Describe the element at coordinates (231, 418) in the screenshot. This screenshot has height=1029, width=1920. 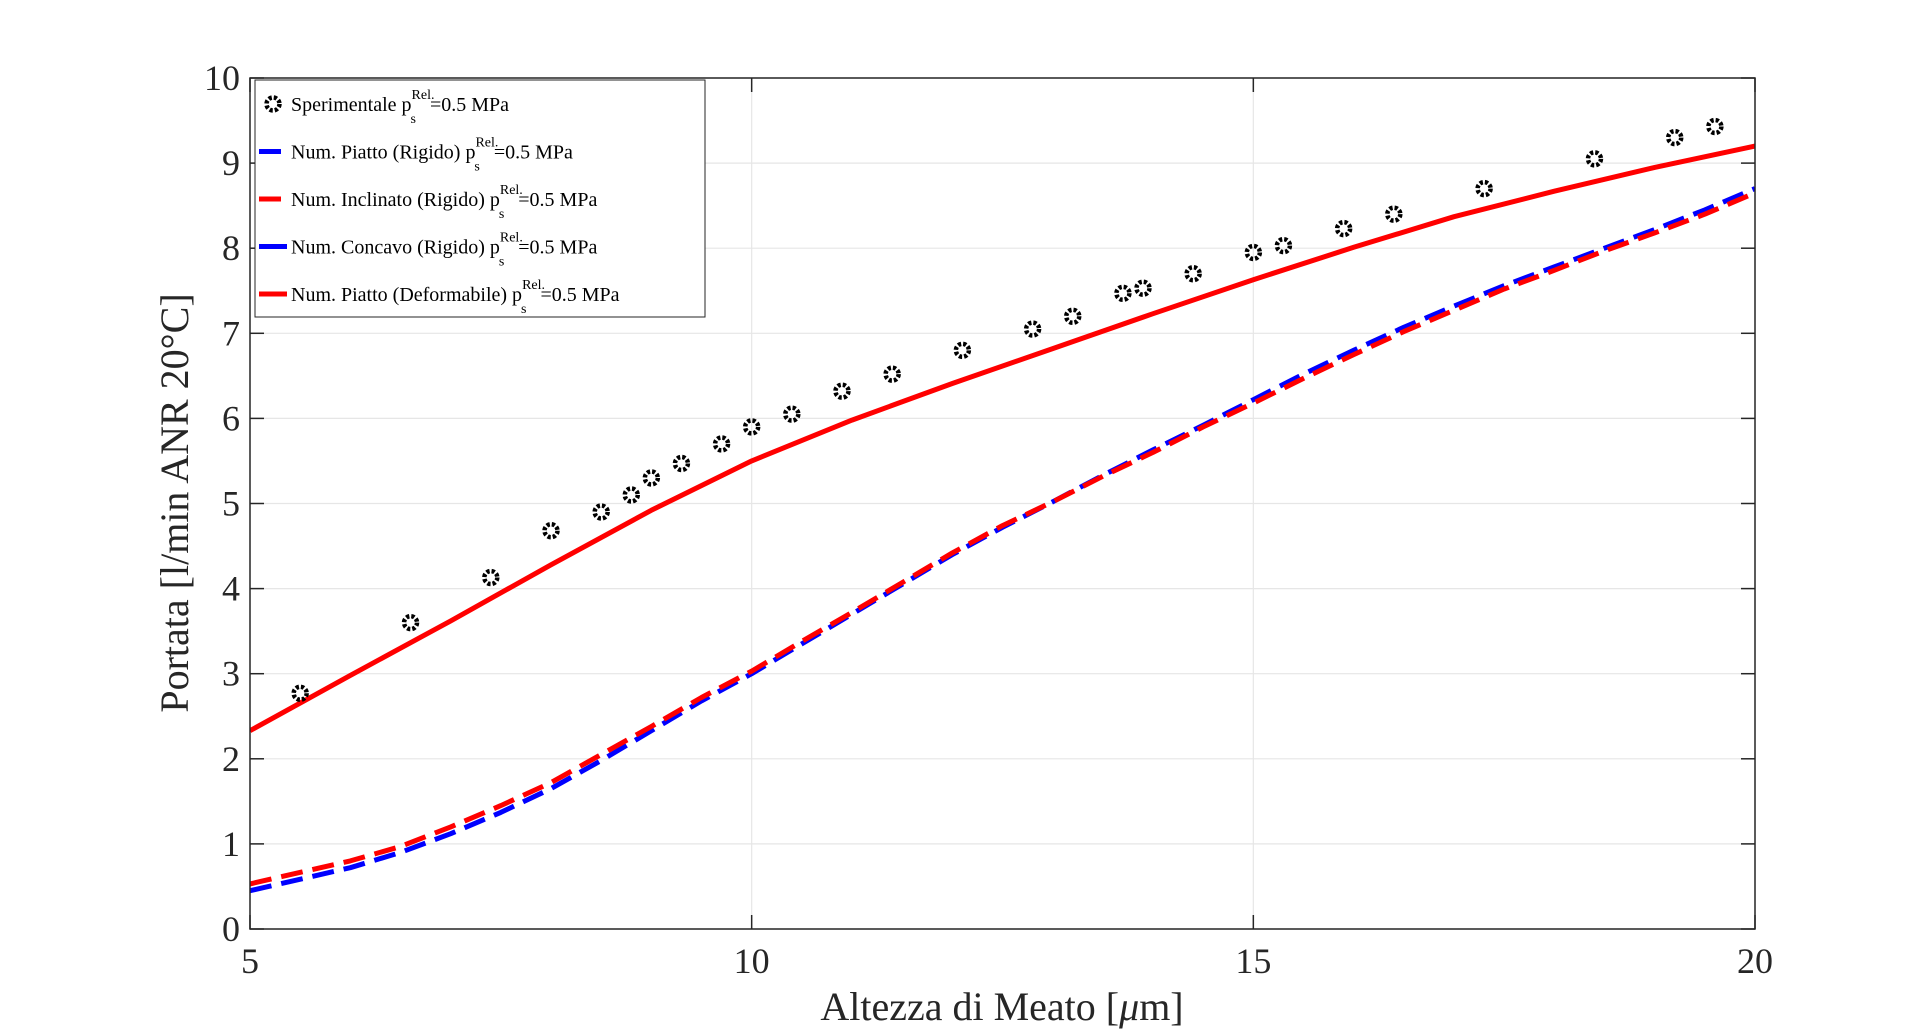
I see `y-tick-label: 6` at that location.